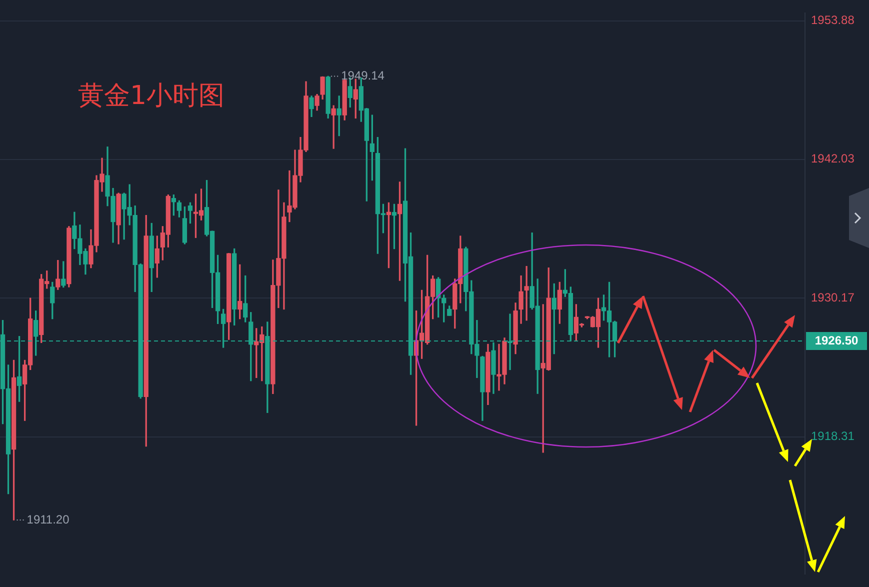  Describe the element at coordinates (833, 297) in the screenshot. I see `y-tick-label: 1930.17` at that location.